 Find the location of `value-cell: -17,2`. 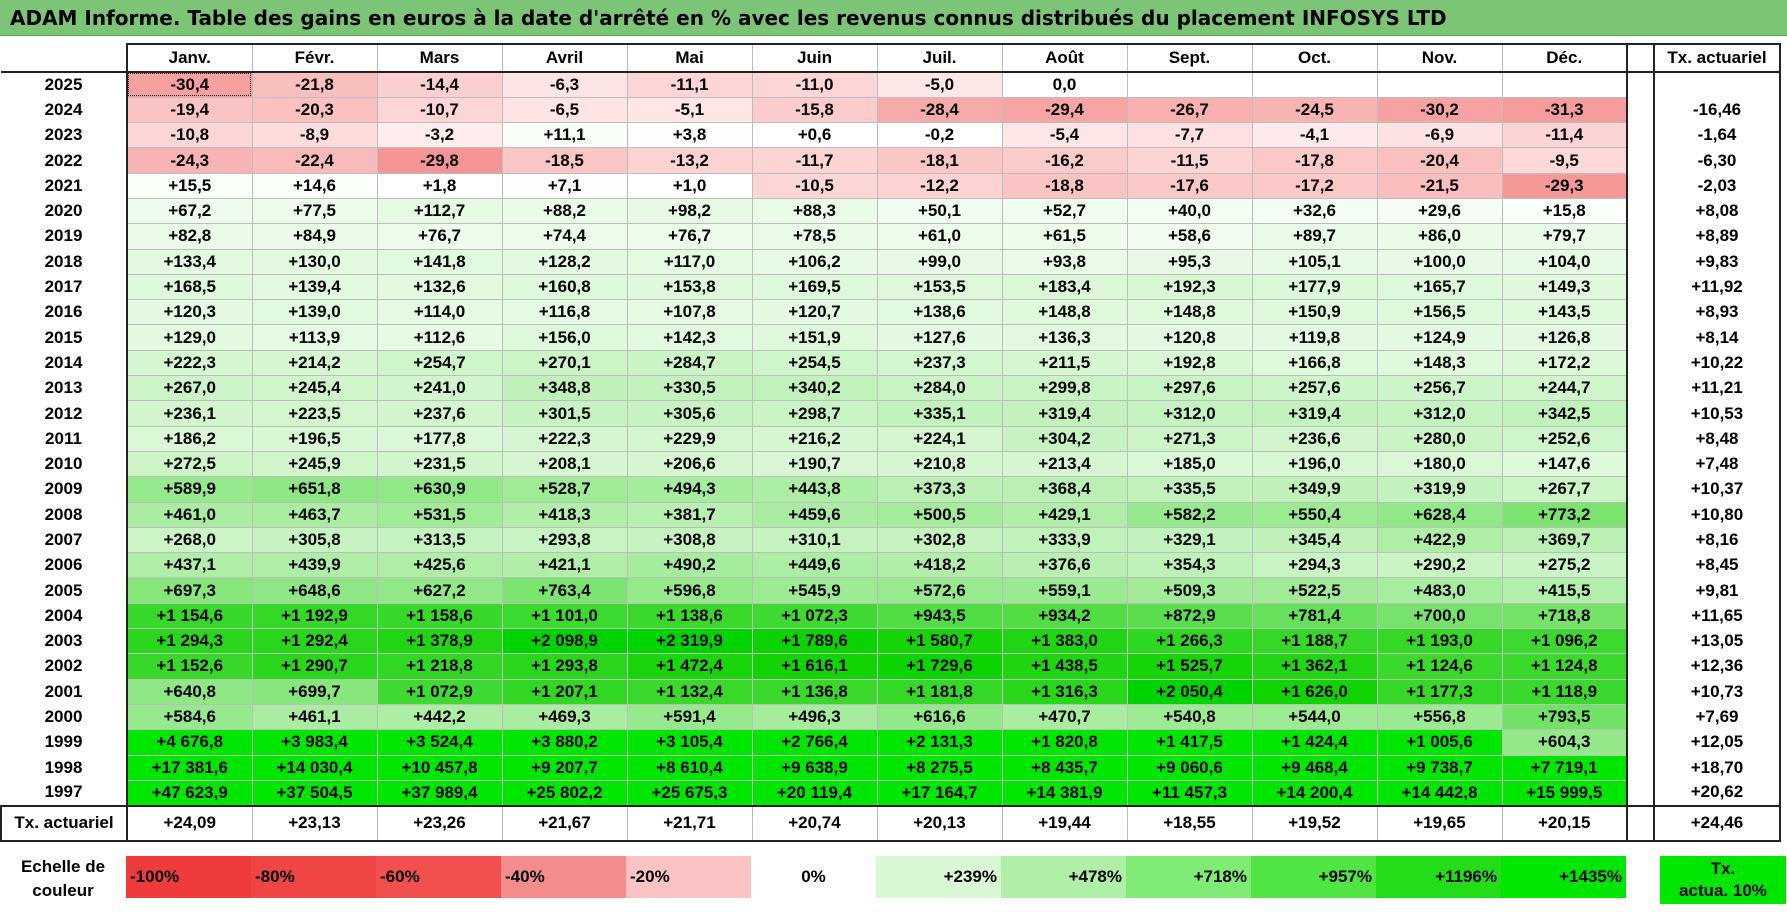

value-cell: -17,2 is located at coordinates (1314, 185).